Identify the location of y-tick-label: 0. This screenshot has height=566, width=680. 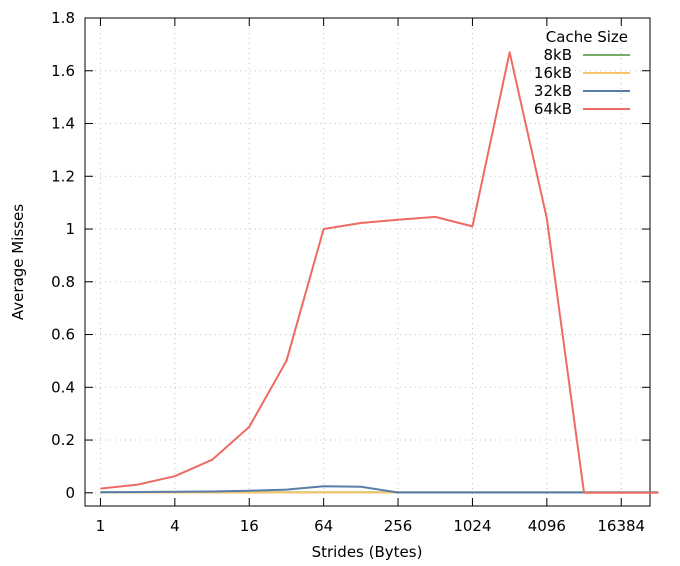
(70, 493).